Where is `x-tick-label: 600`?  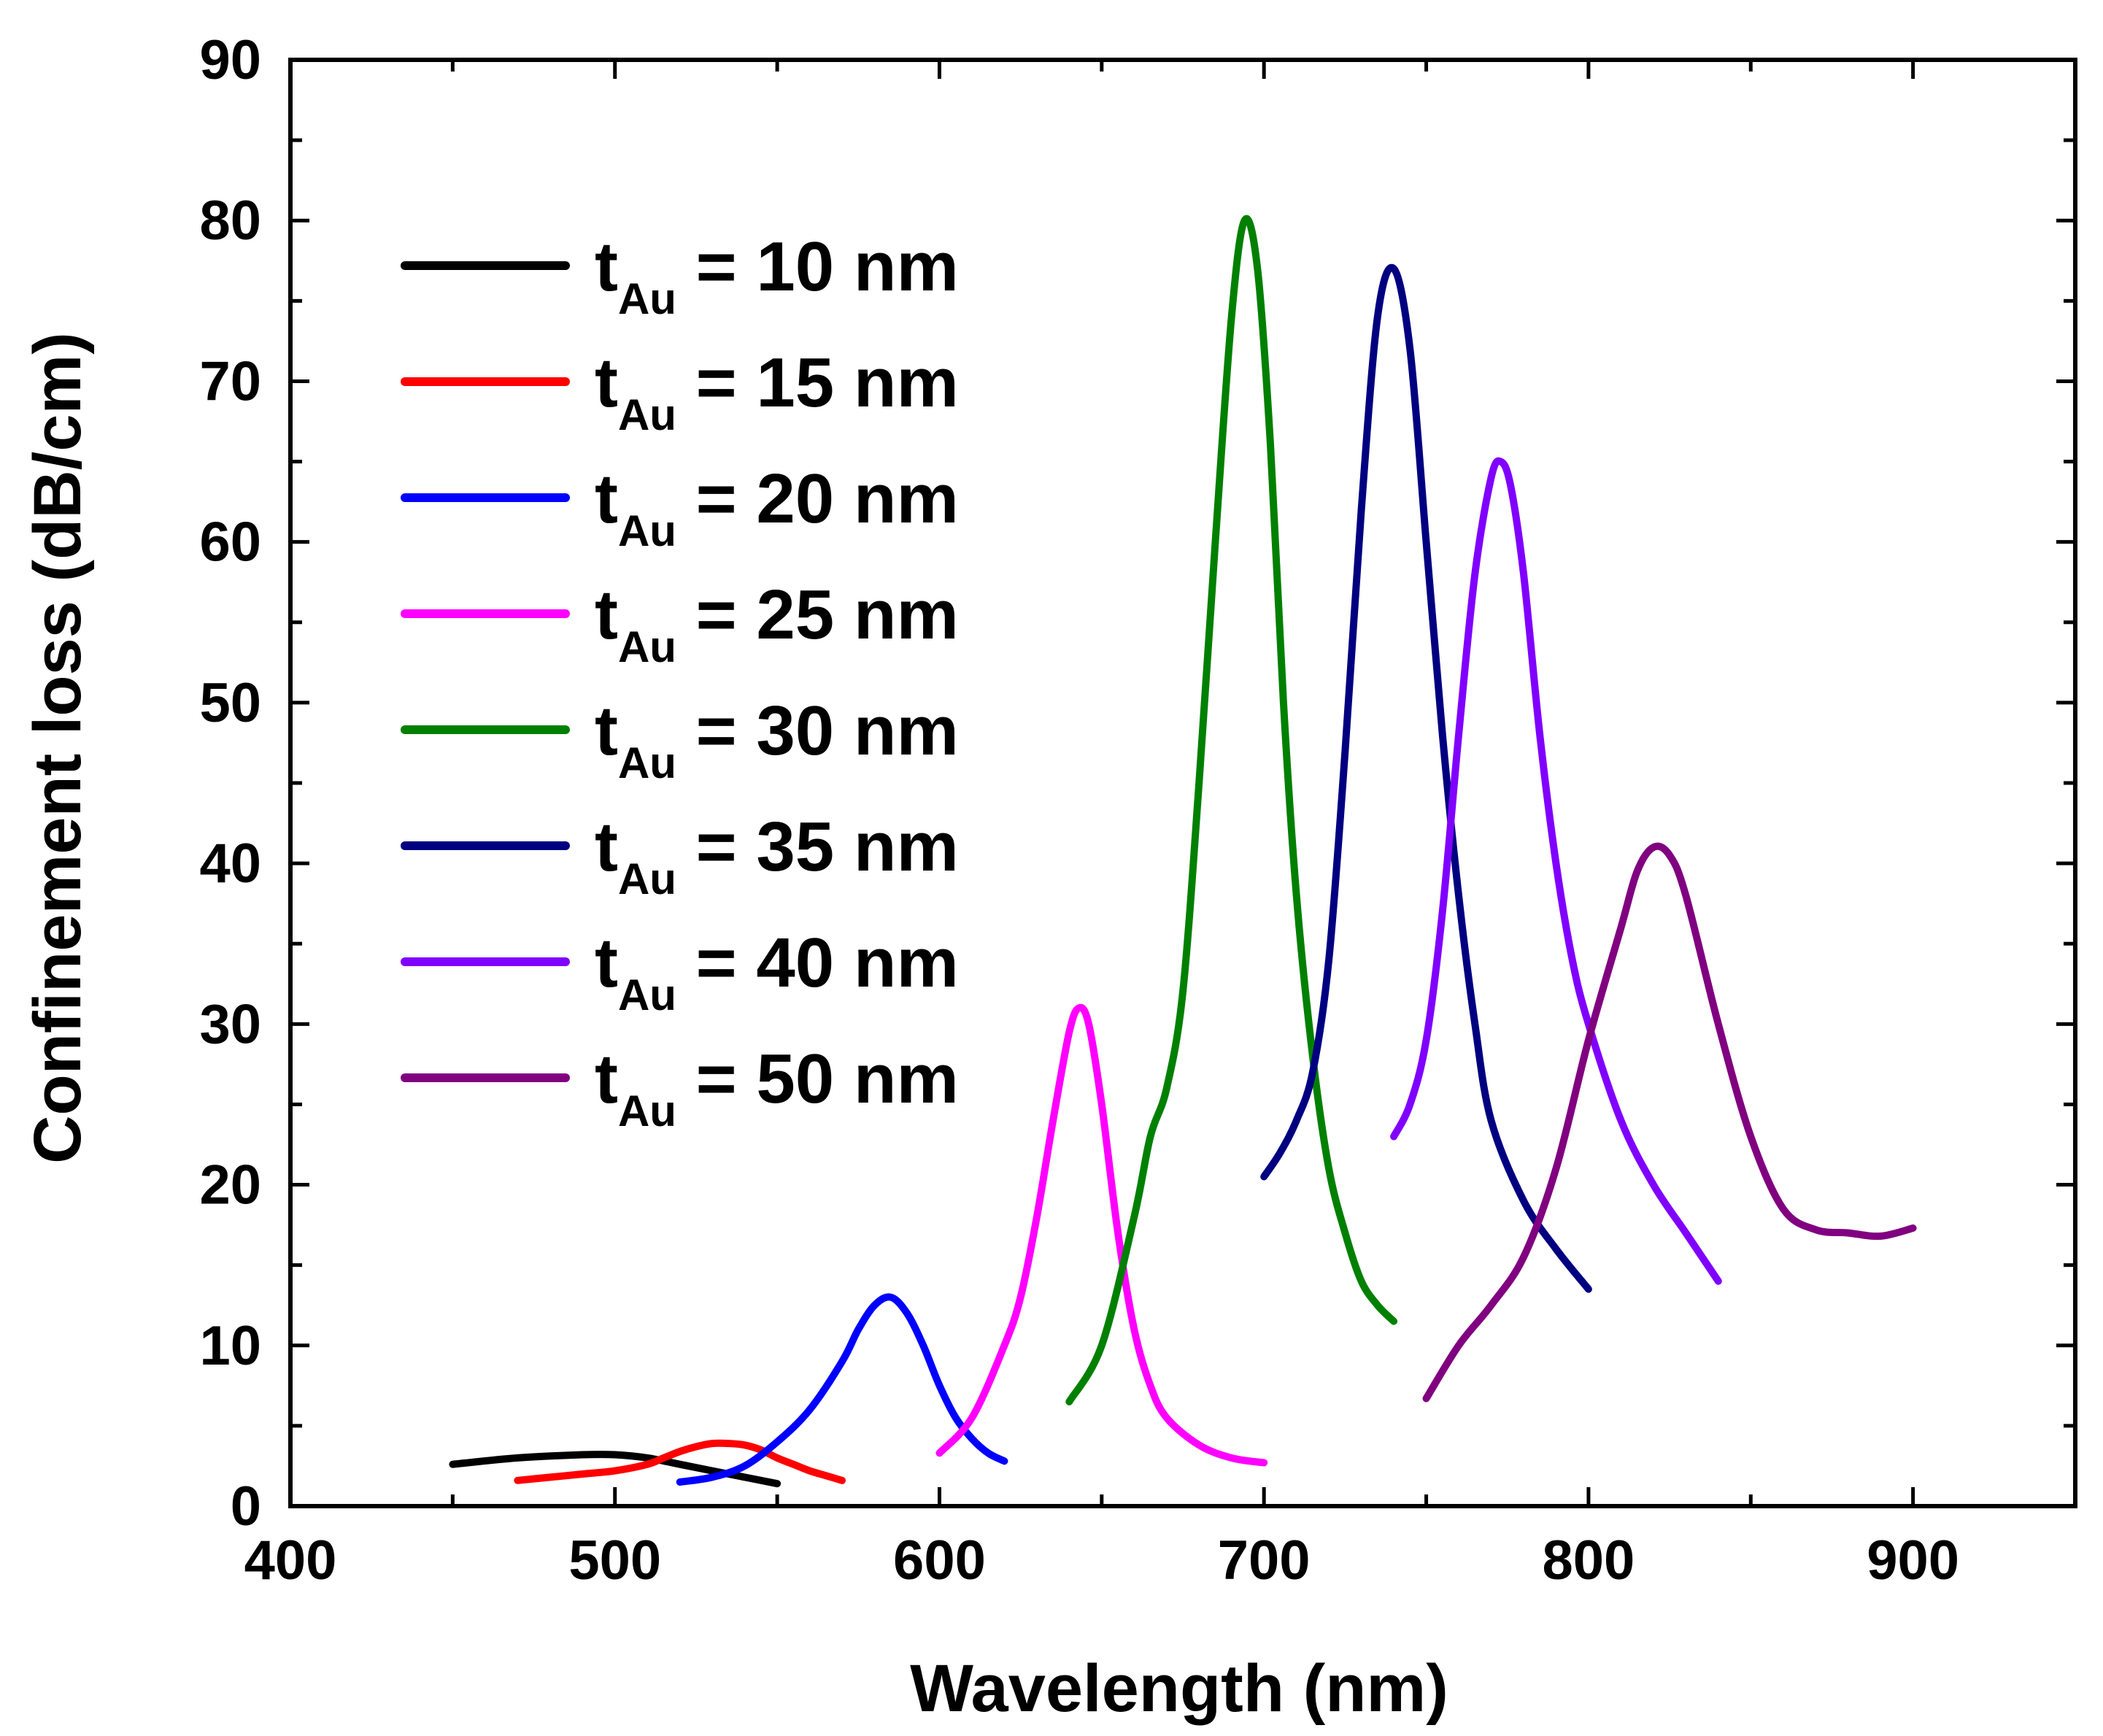
x-tick-label: 600 is located at coordinates (939, 1560).